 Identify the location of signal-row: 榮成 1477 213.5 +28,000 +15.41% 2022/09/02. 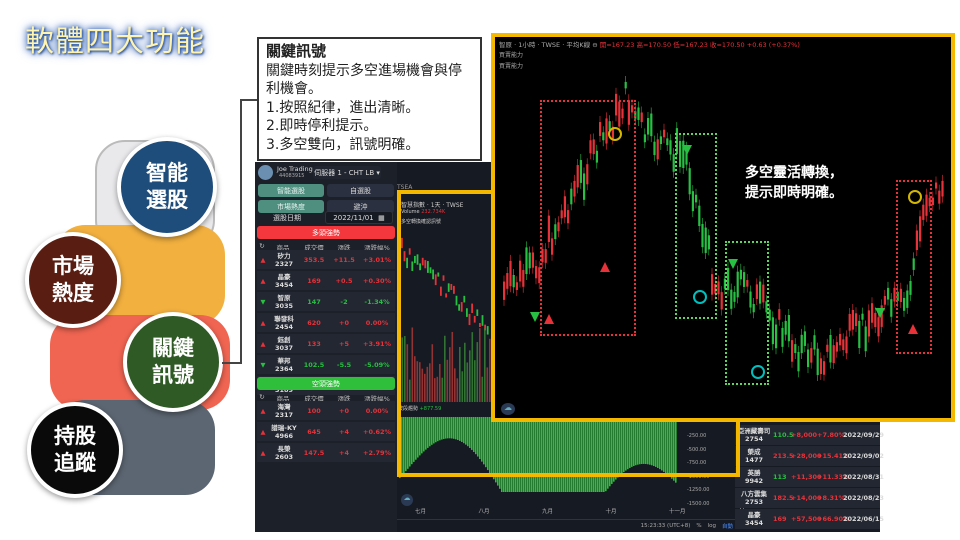
(809, 456).